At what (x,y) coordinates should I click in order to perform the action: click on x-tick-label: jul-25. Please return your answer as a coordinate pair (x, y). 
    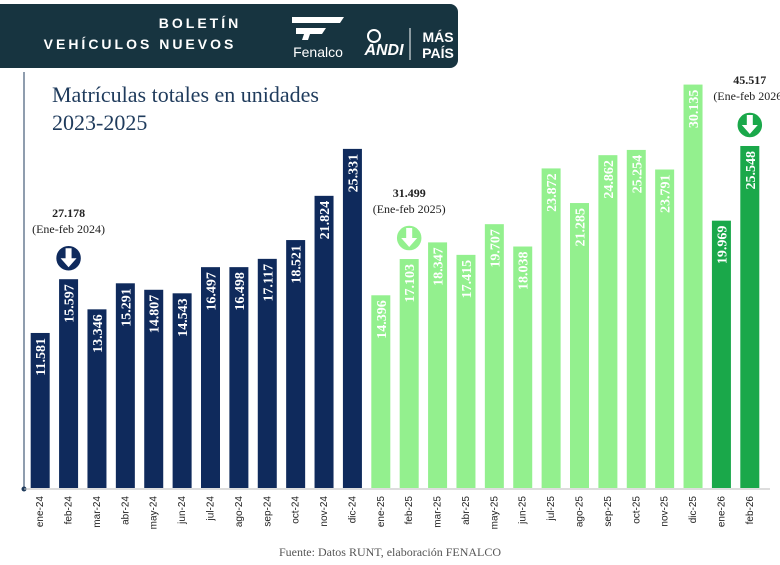
    Looking at the image, I should click on (551, 509).